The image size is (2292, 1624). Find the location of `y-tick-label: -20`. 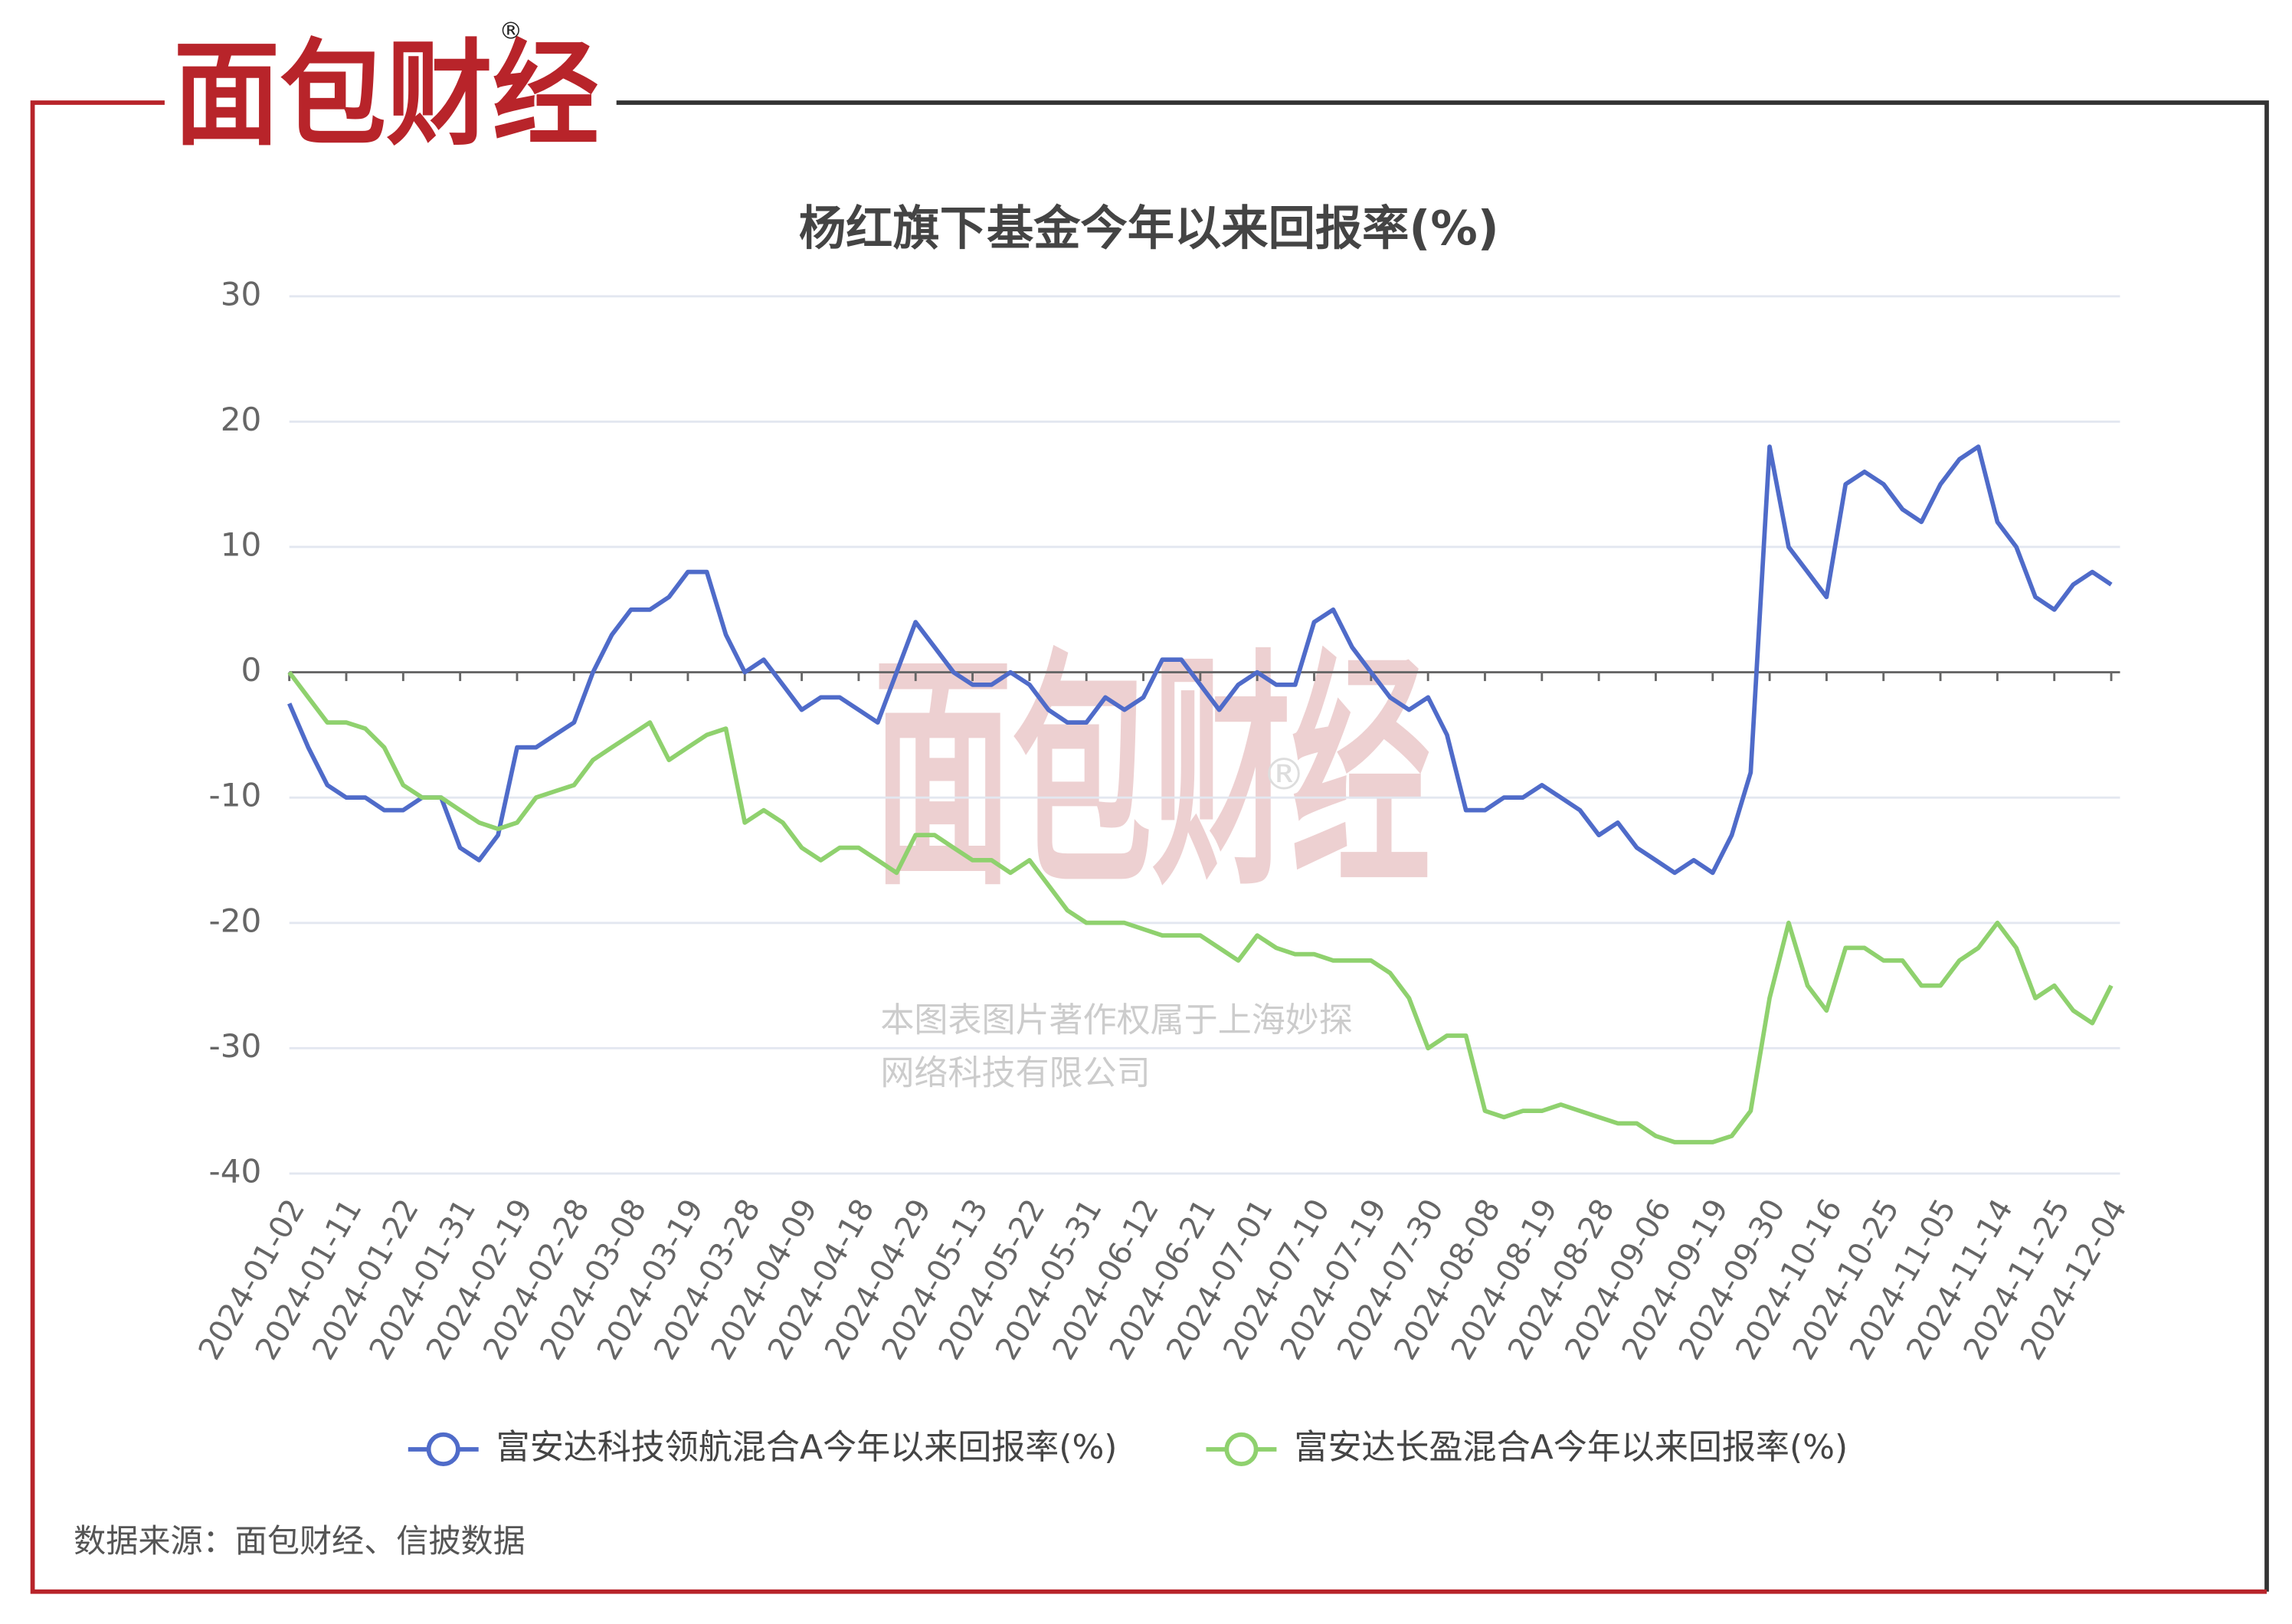

y-tick-label: -20 is located at coordinates (235, 921).